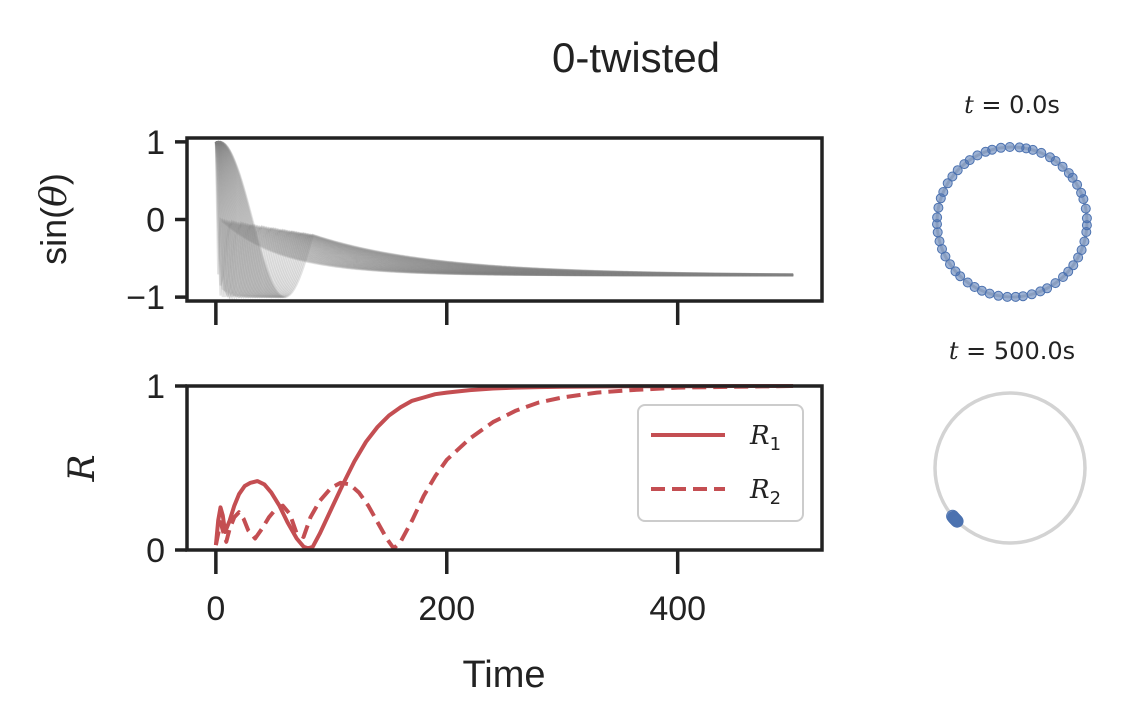  What do you see at coordinates (166, 469) in the screenshot?
I see `order-y-axis: 10` at bounding box center [166, 469].